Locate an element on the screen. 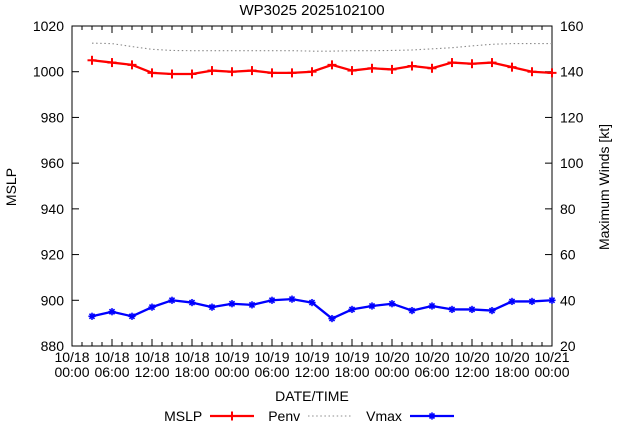 This screenshot has height=432, width=619. y-tick-label-left: 940 is located at coordinates (53, 209).